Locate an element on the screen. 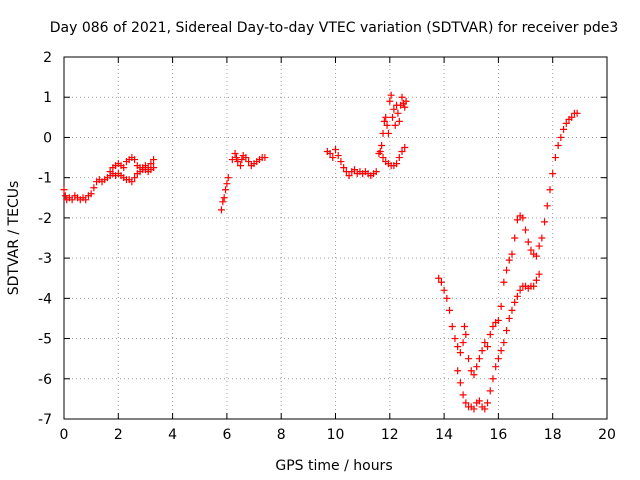 Image resolution: width=640 pixels, height=480 pixels. y-tick-label: -5 is located at coordinates (45, 340).